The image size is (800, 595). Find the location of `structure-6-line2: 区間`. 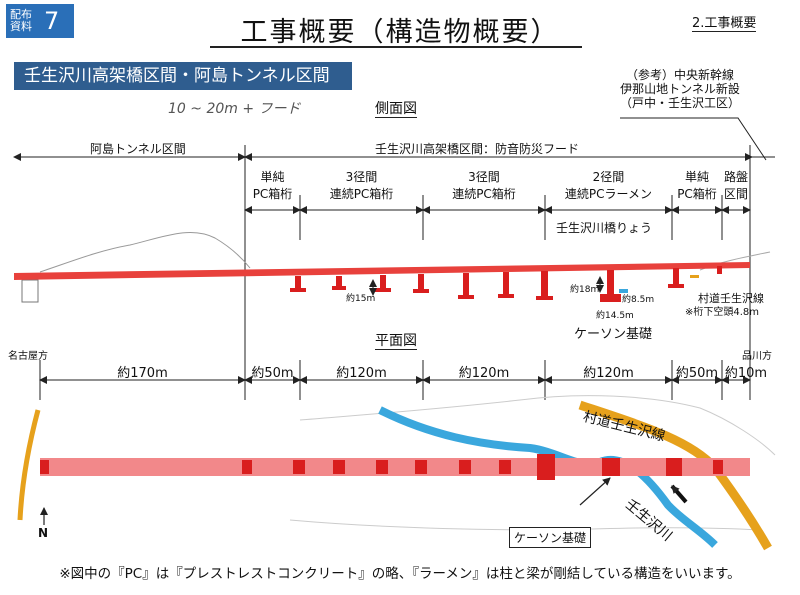

structure-6-line2: 区間 is located at coordinates (735, 194).